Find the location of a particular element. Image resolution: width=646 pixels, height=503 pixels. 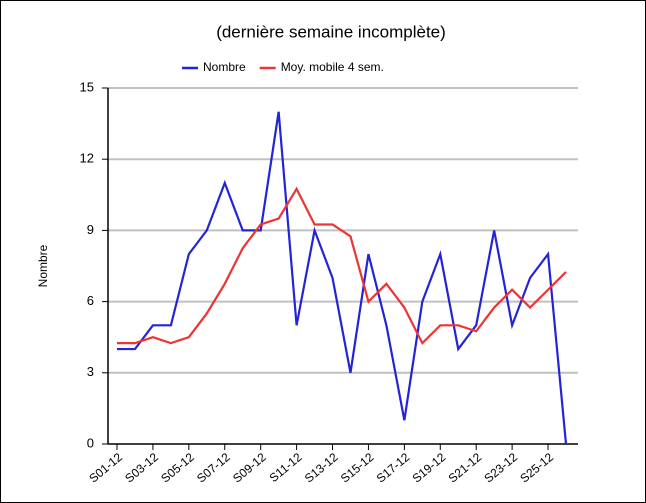

chart-subtitle: (dernière semaine incomplète) is located at coordinates (331, 31).